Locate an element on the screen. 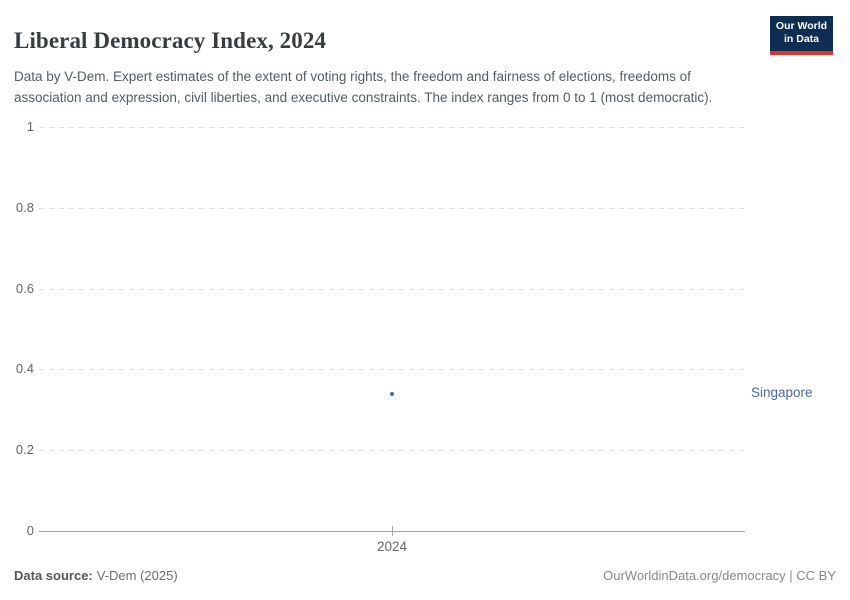 The height and width of the screenshot is (600, 850). y-axis-tick-label: 0.2 is located at coordinates (24, 450).